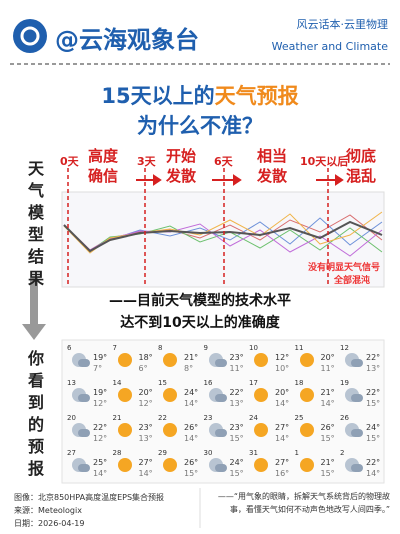  I want to click on day-date: 16, so click(208, 383).